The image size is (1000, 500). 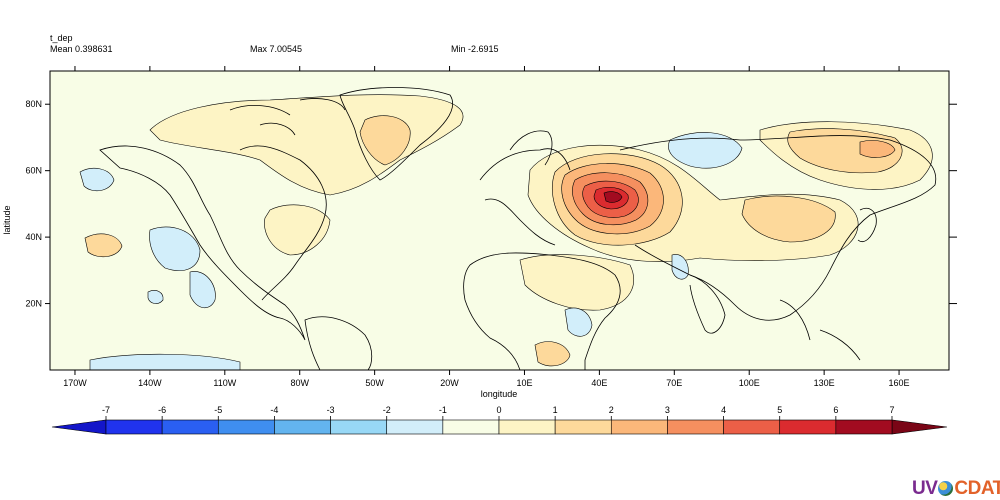 What do you see at coordinates (613, 197) in the screenshot?
I see `anomaly-field-russia-core` at bounding box center [613, 197].